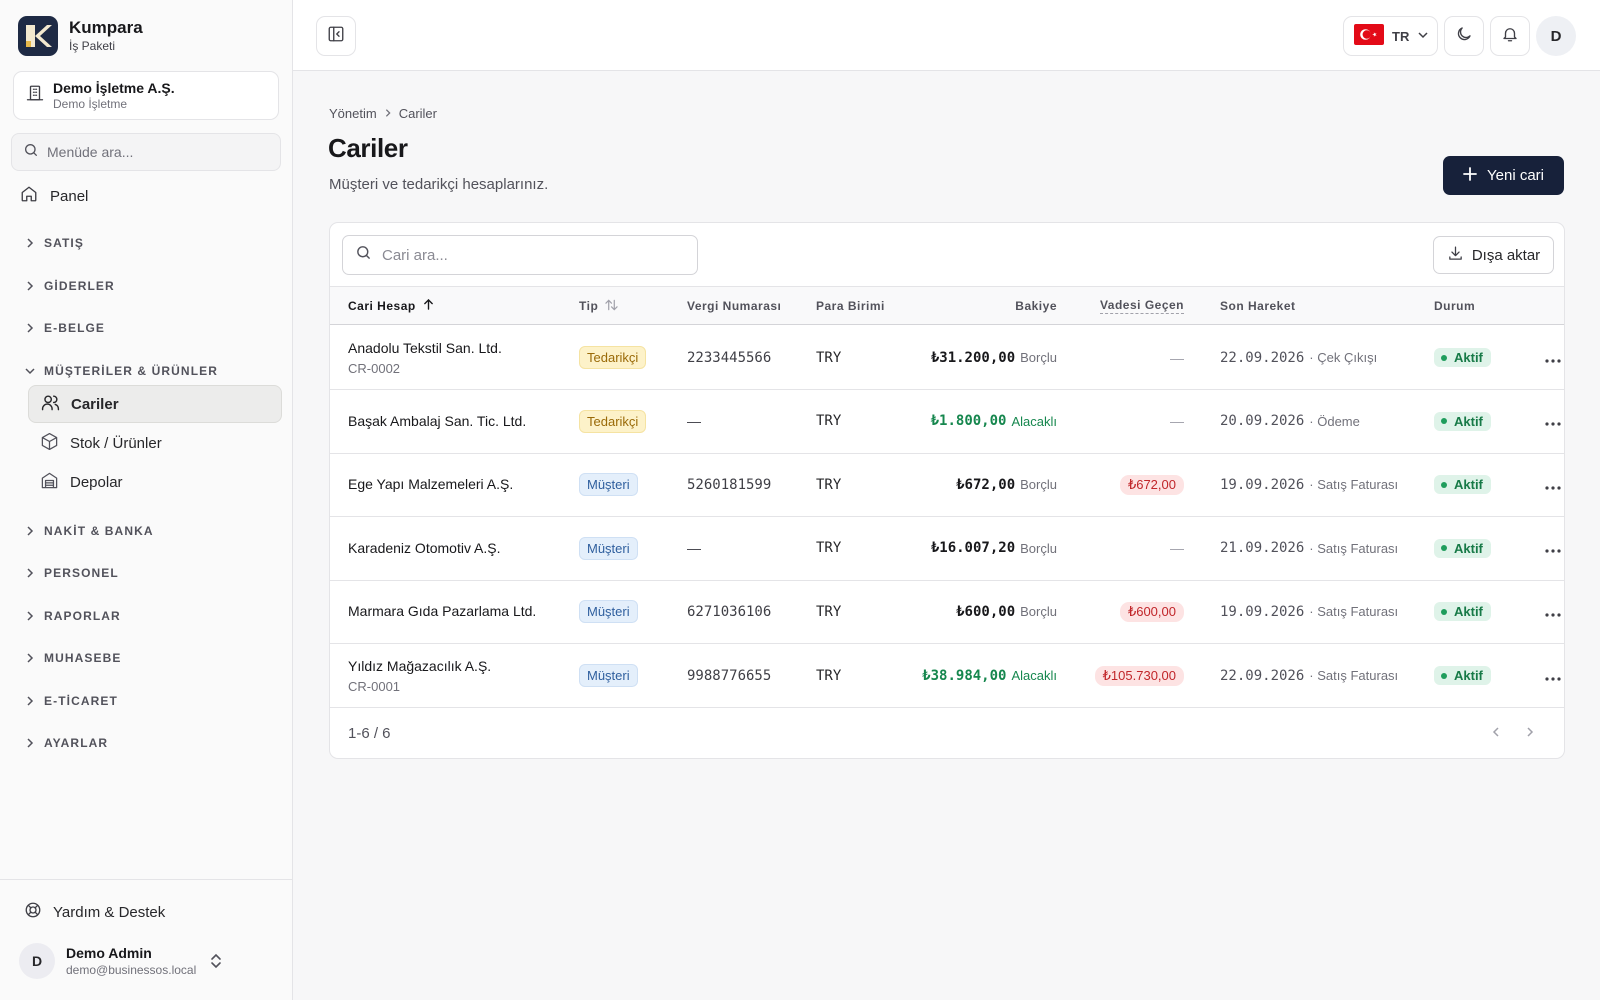  Describe the element at coordinates (1262, 421) in the screenshot. I see `last-date: 20.09.2026` at that location.